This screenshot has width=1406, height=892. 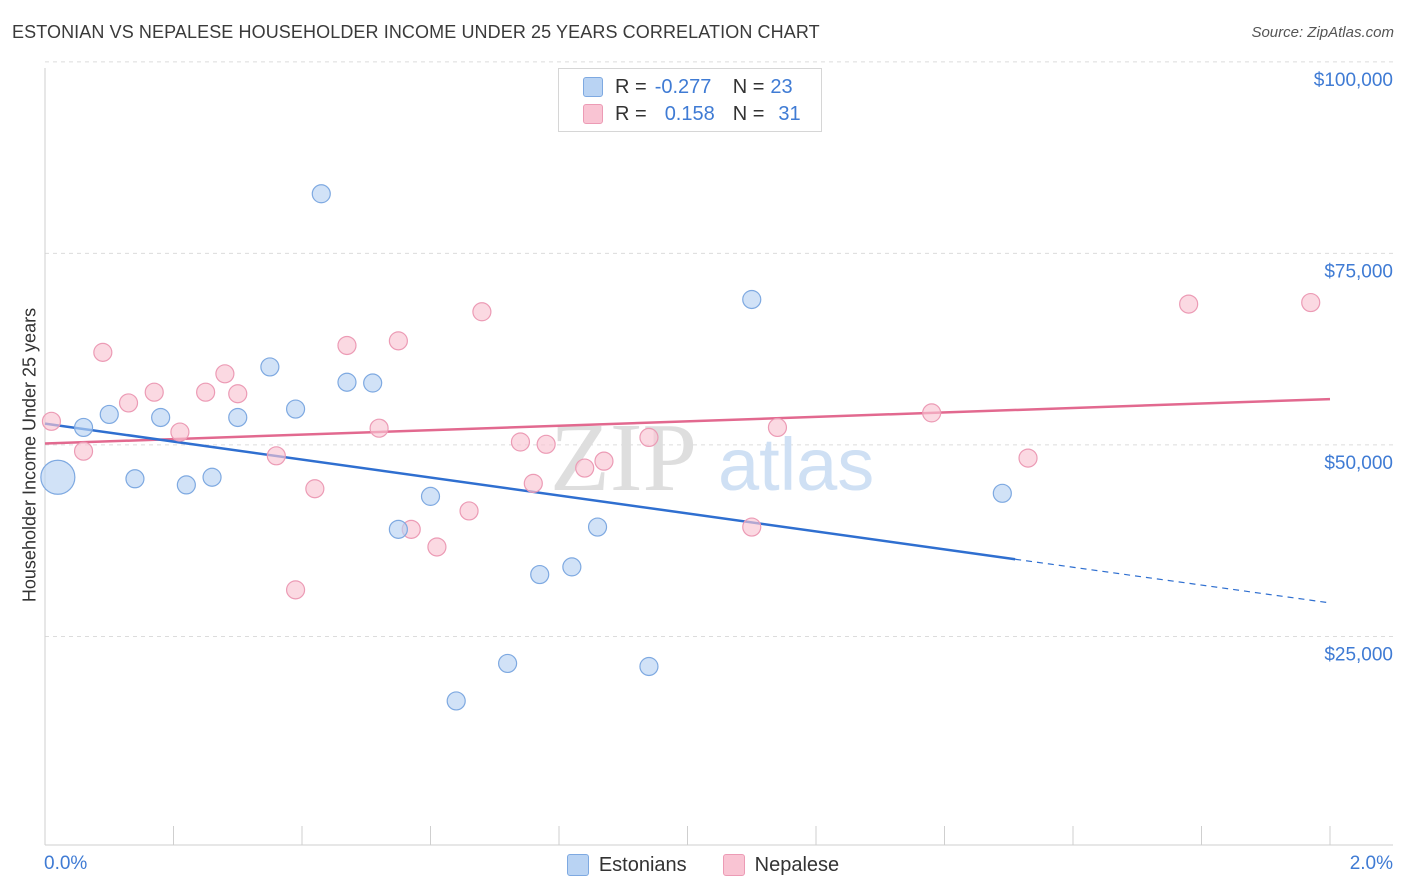 What do you see at coordinates (1173, 581) in the screenshot?
I see `estonians-trend-extension` at bounding box center [1173, 581].